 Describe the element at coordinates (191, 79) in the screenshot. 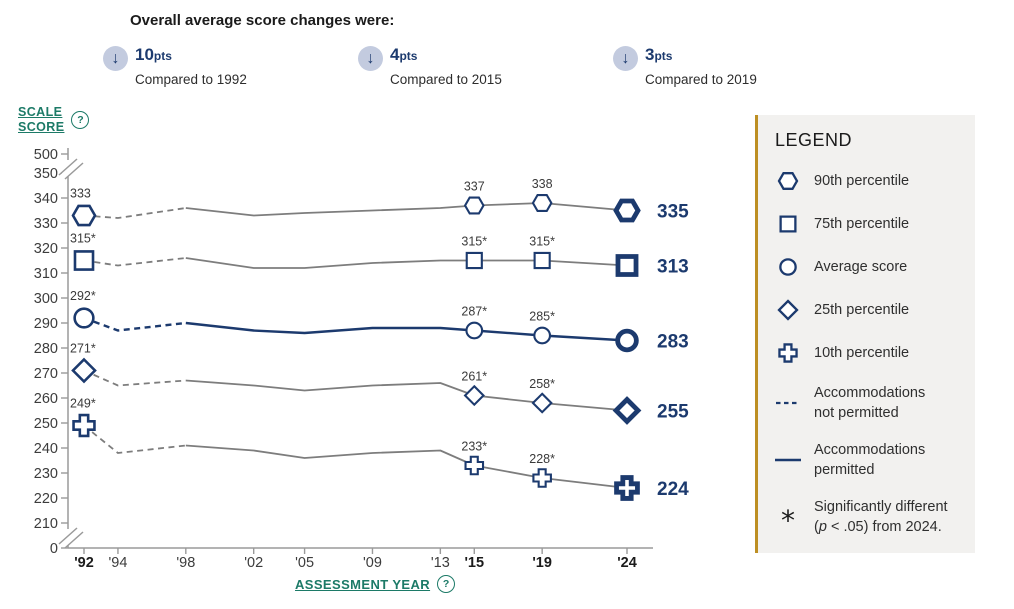

I see `change-caption: Compared to 1992` at that location.